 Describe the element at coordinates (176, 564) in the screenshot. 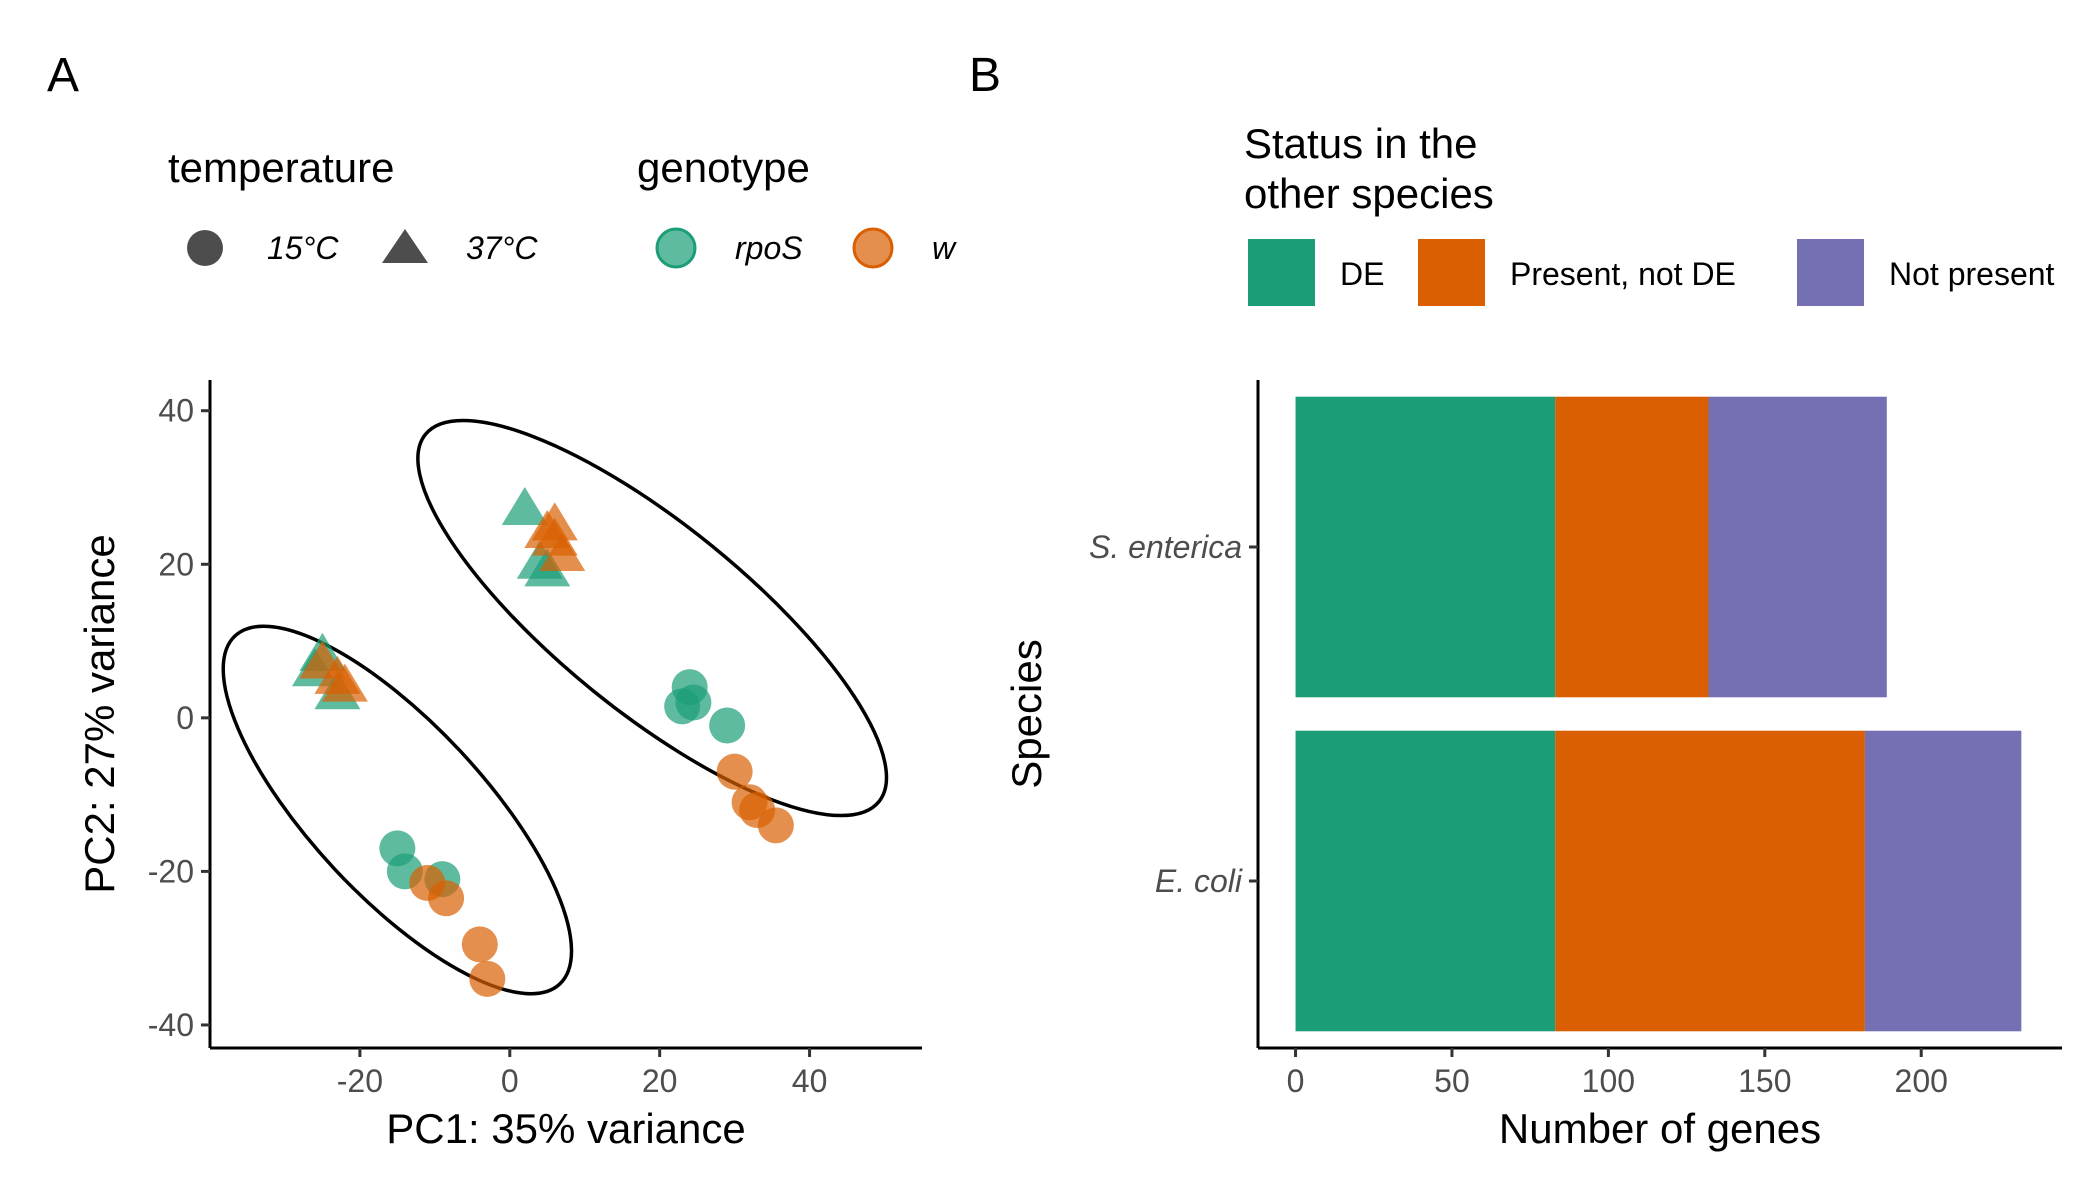

I see `y-tick-label: 20` at that location.